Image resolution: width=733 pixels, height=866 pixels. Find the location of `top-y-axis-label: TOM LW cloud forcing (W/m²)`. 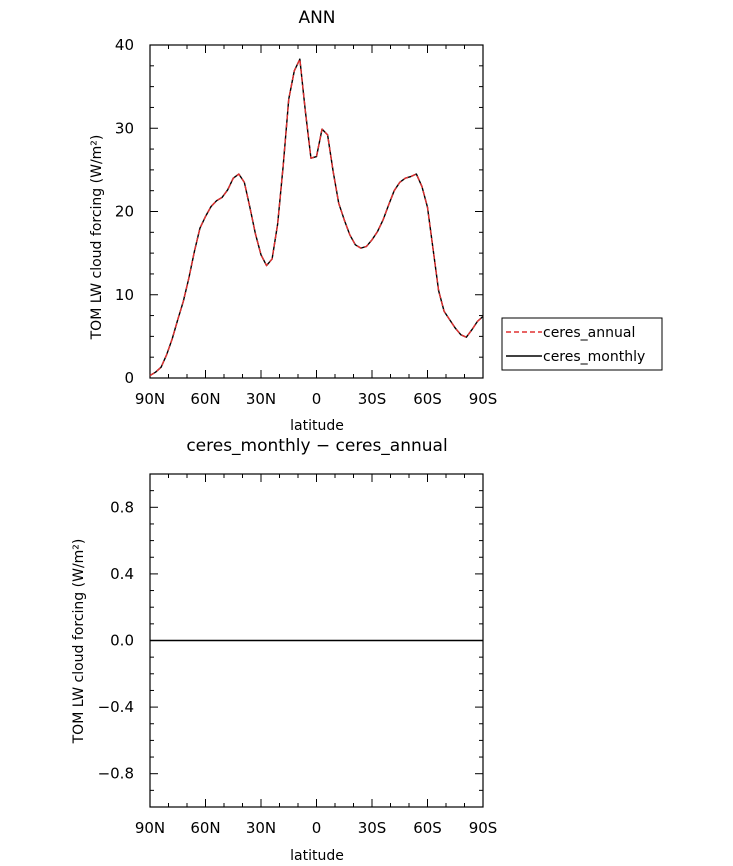

top-y-axis-label: TOM LW cloud forcing (W/m²) is located at coordinates (97, 238).